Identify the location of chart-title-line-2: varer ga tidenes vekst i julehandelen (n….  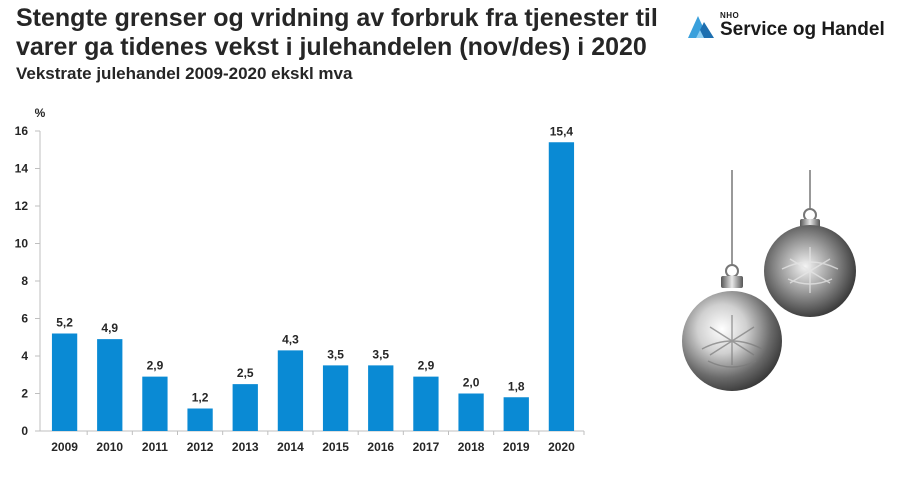
(331, 47).